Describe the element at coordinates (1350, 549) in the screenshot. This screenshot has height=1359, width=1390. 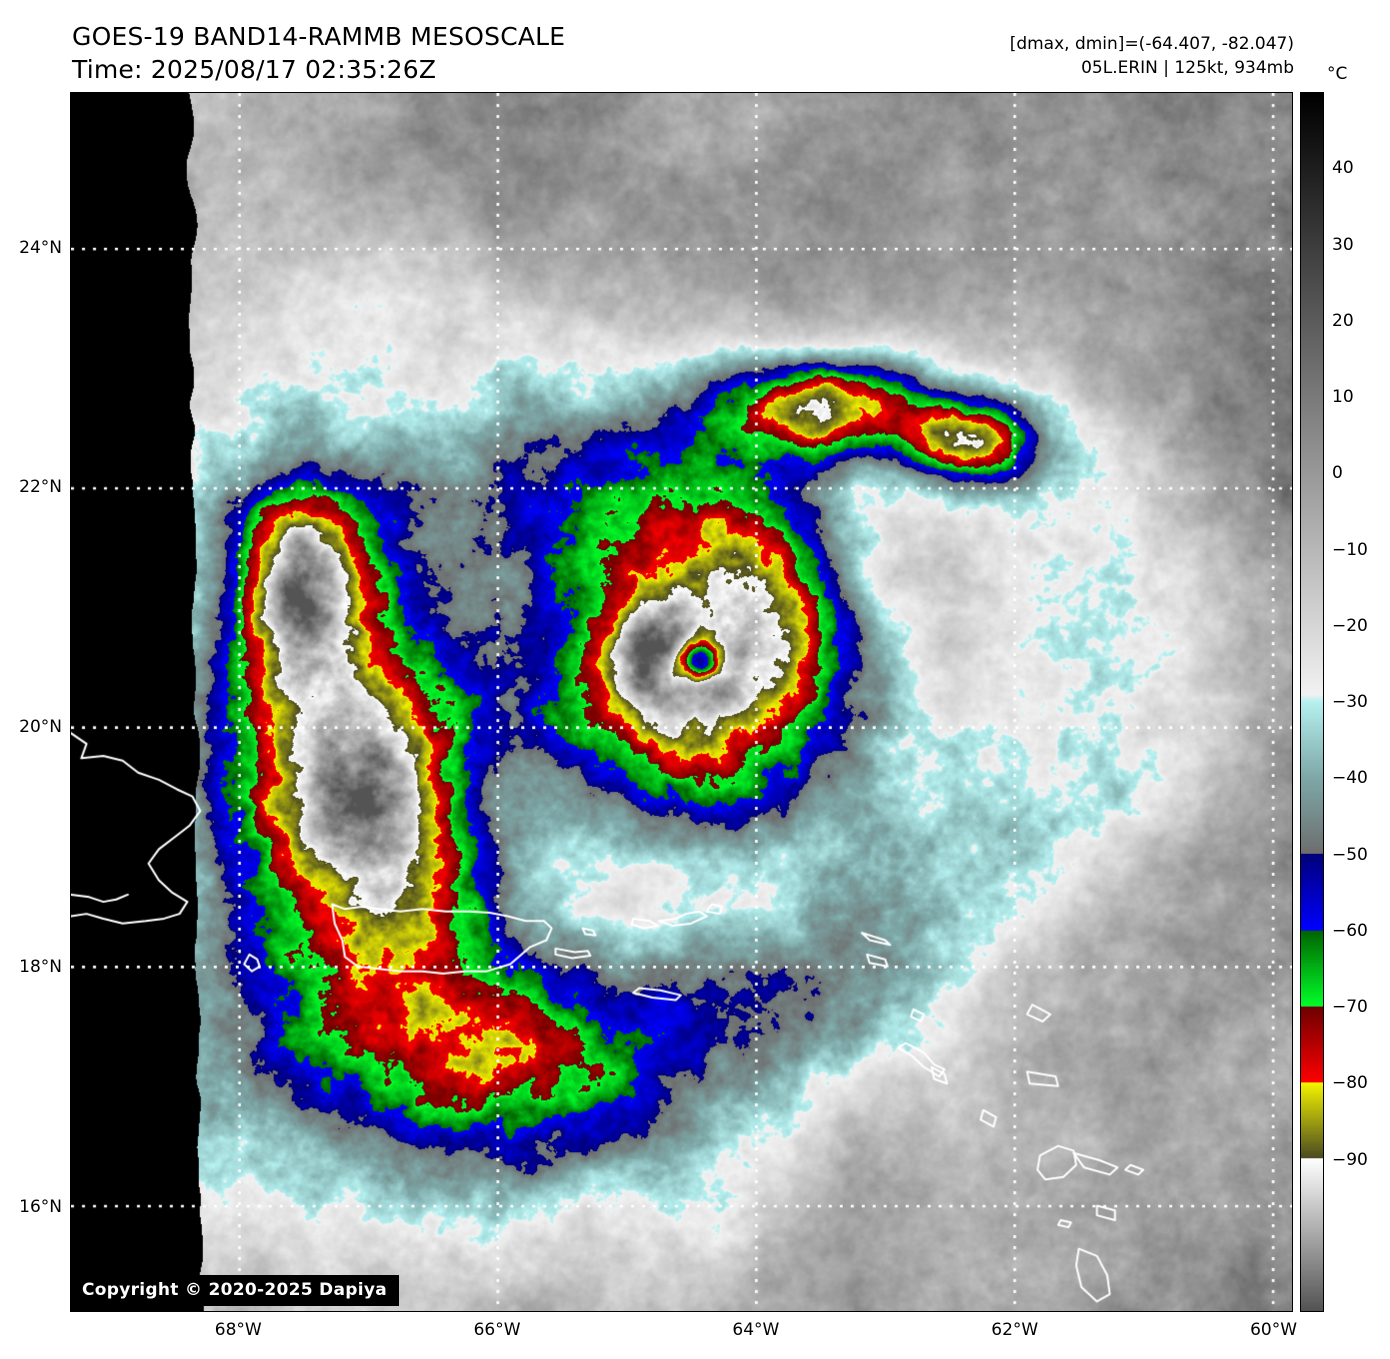
I see `colorbar-tick-label: −10` at that location.